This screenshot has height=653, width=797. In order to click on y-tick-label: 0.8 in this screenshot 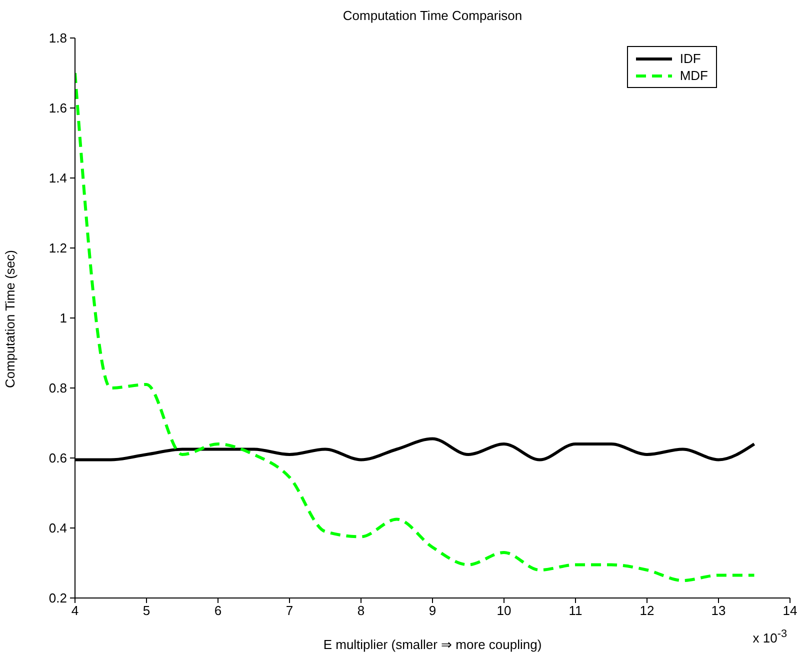, I will do `click(57, 388)`.